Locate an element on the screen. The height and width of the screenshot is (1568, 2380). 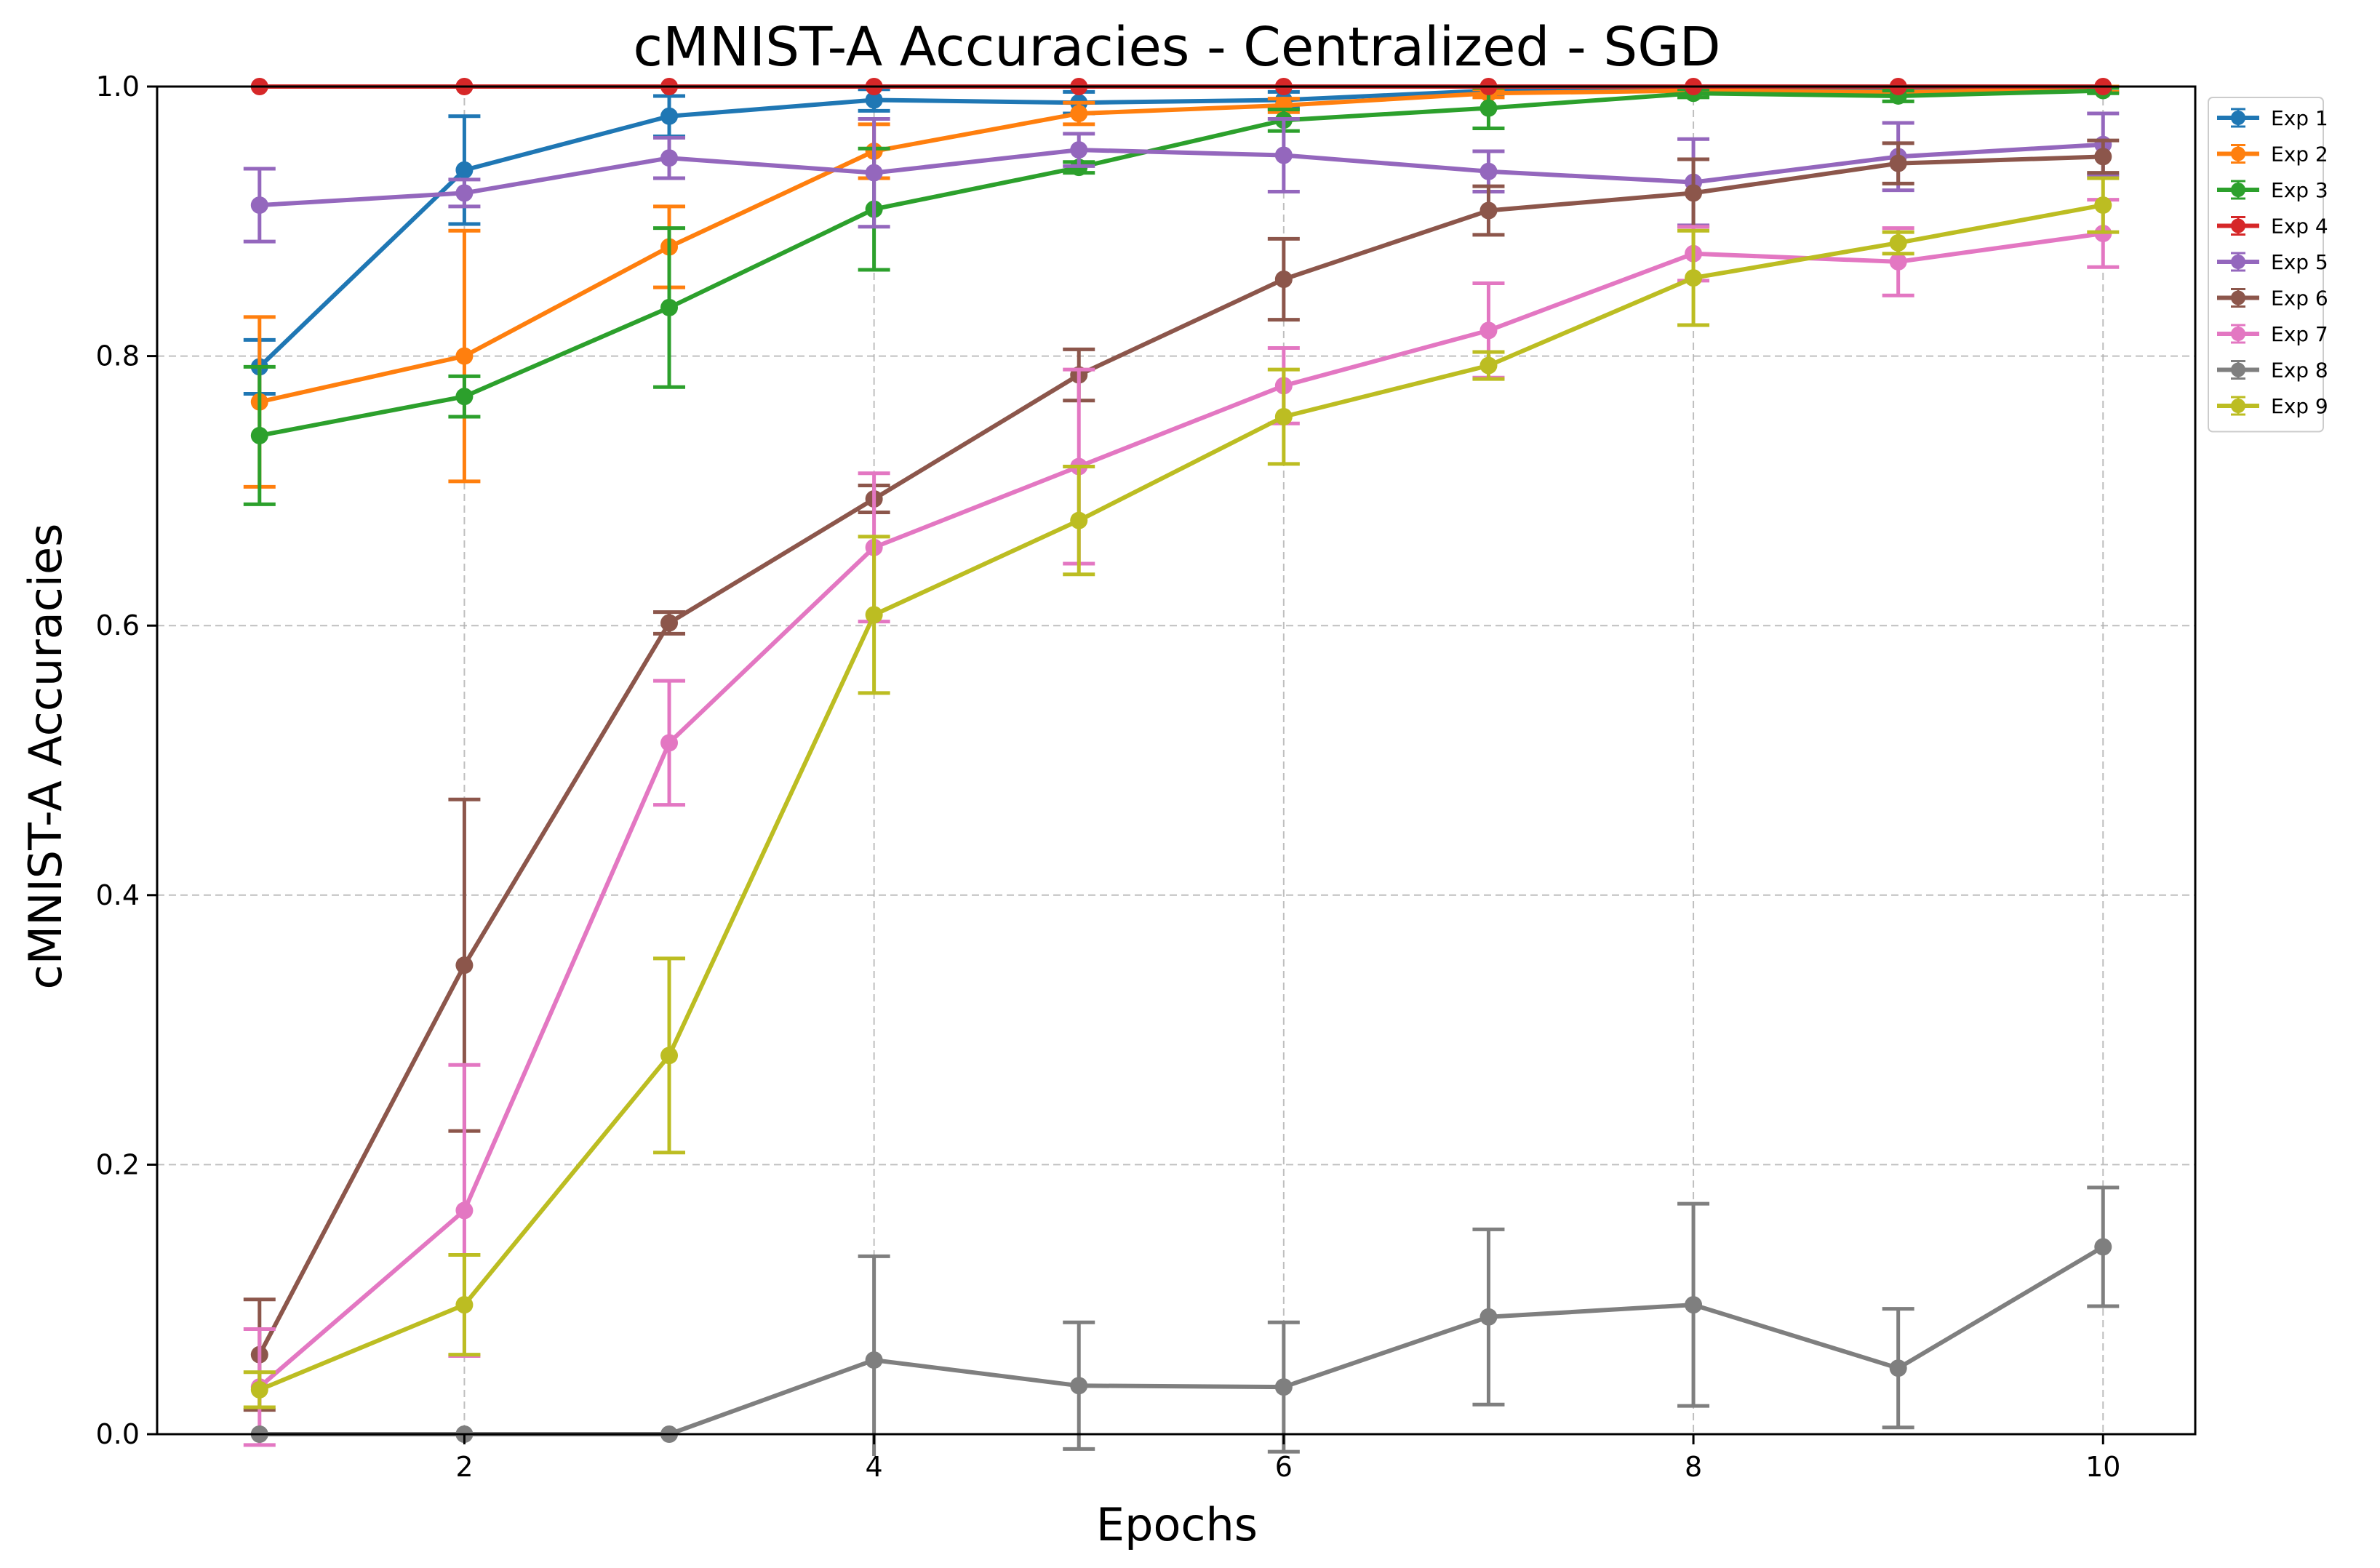
legend-item-7: Exp 7 is located at coordinates (2272, 334).